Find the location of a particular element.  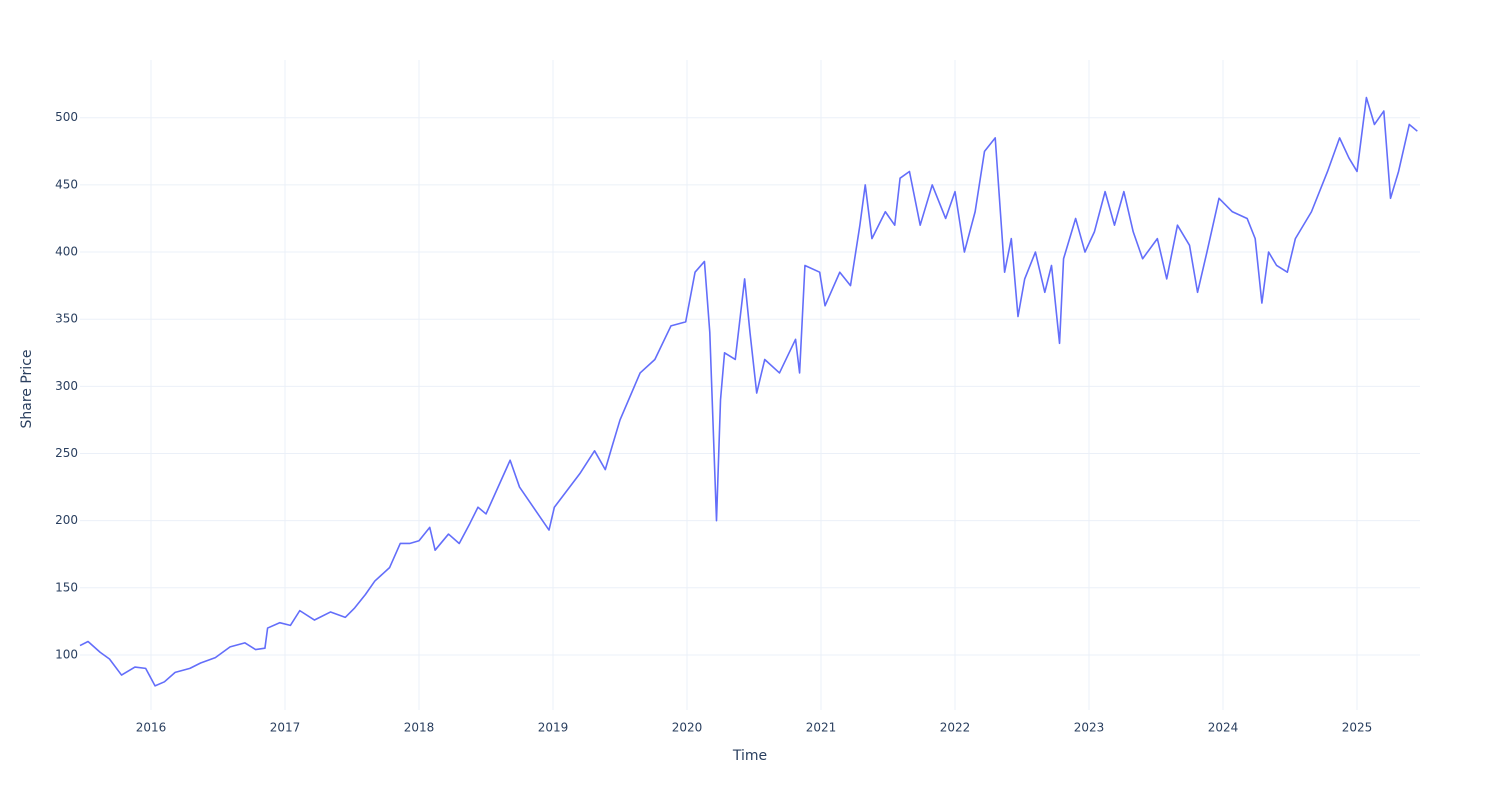

x-tick-label: 2020 is located at coordinates (687, 728).